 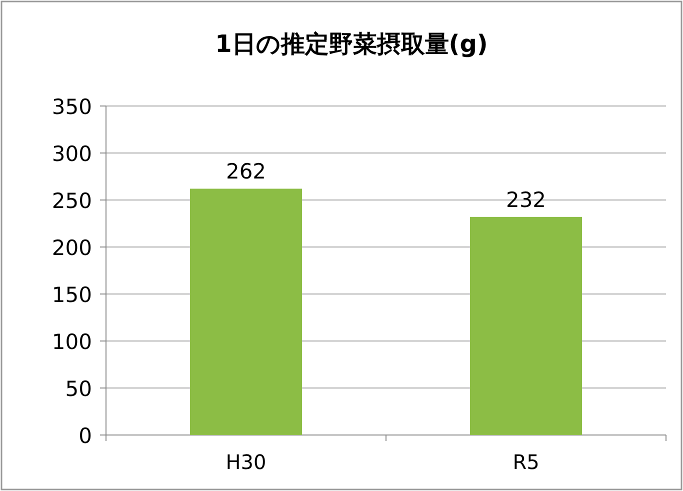 I want to click on data-label: 262, so click(x=246, y=172).